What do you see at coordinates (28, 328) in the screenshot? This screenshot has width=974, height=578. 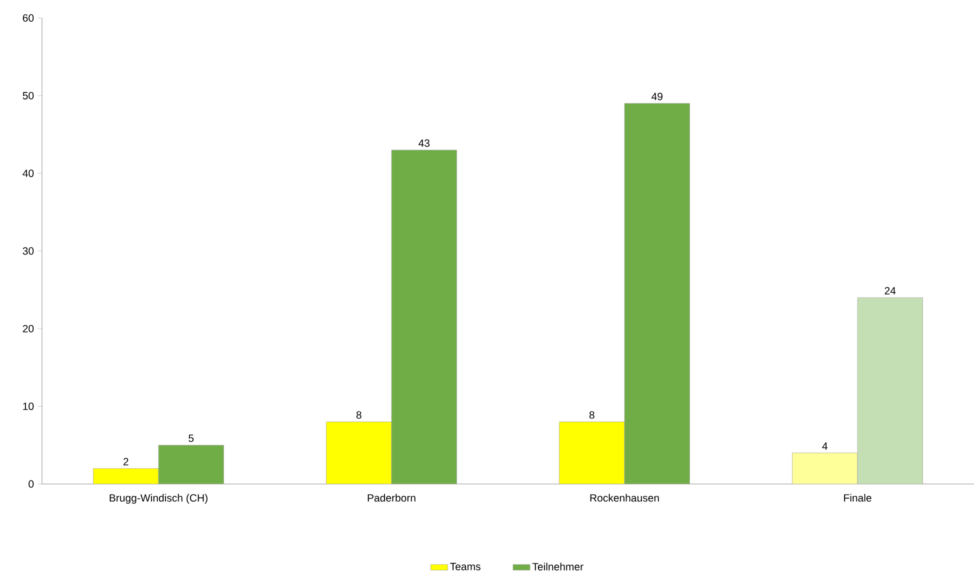 I see `y-tick-label: 20` at bounding box center [28, 328].